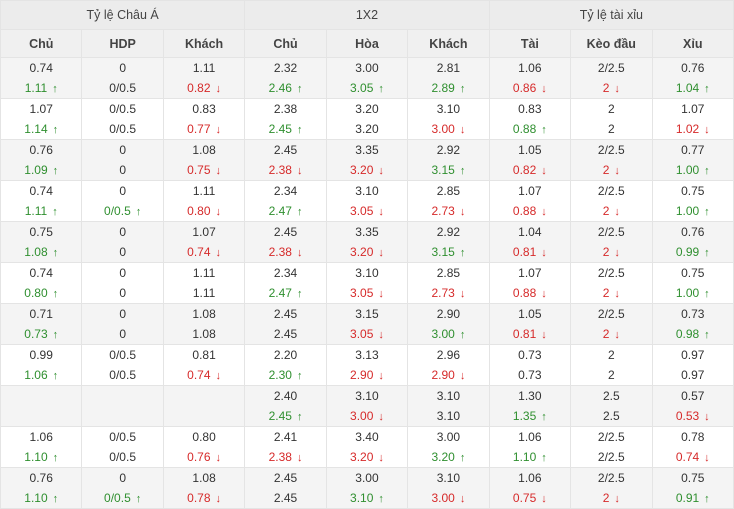 Image resolution: width=734 pixels, height=509 pixels. Describe the element at coordinates (367, 170) in the screenshot. I see `current-odds: 3.20 ↓` at that location.